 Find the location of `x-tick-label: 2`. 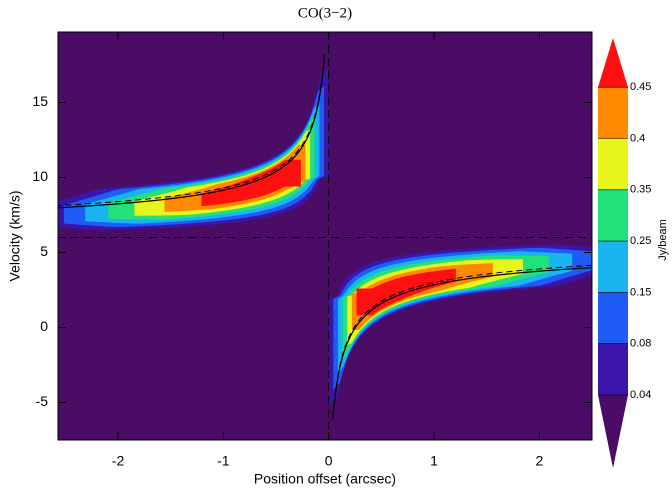

x-tick-label: 2 is located at coordinates (539, 461).